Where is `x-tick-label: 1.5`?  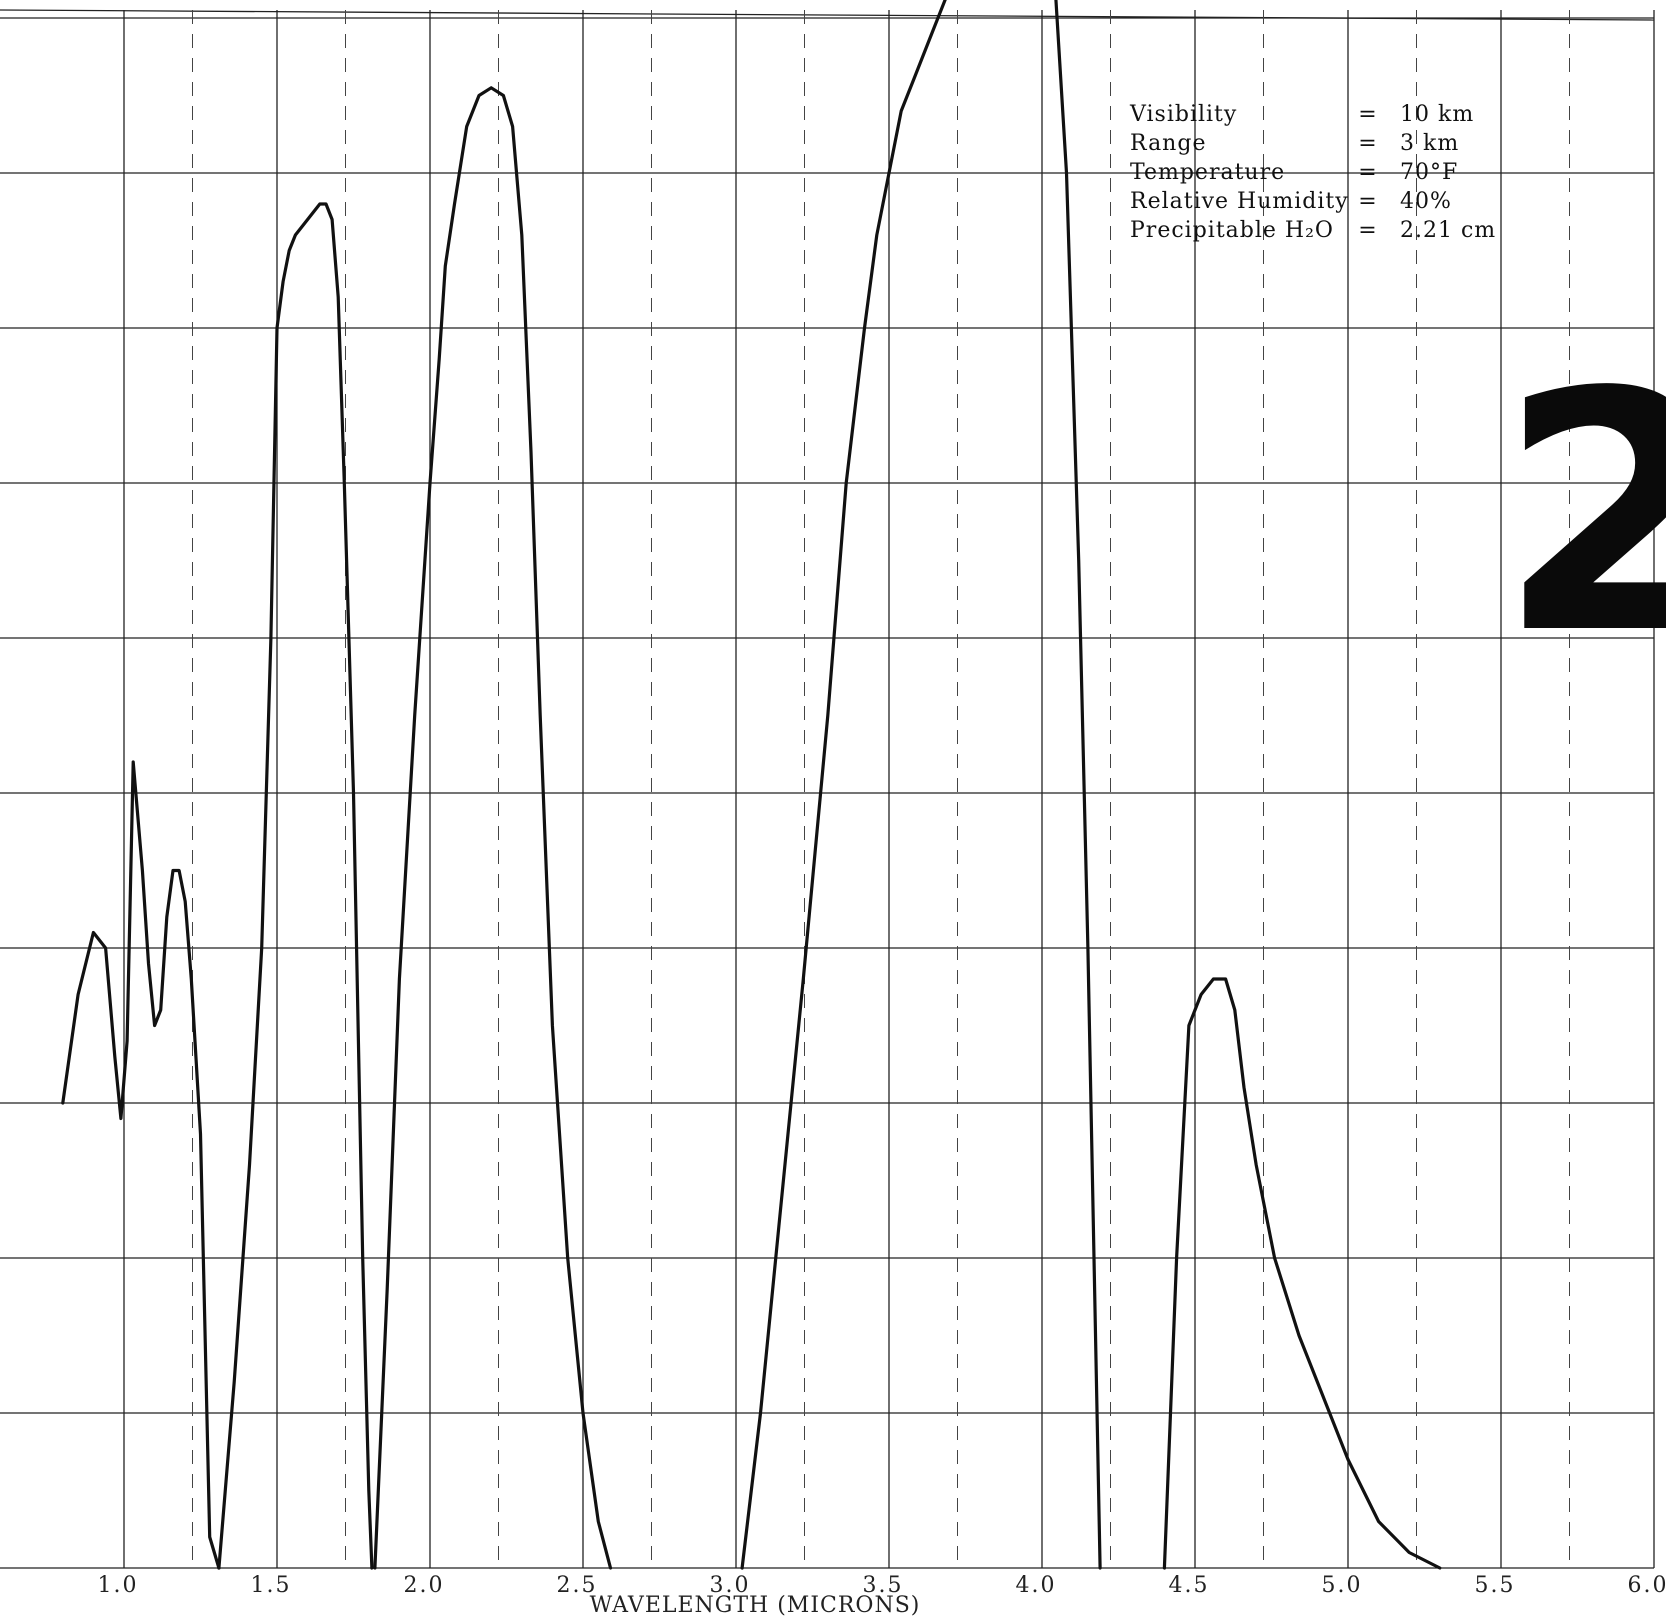
x-tick-label: 1.5 is located at coordinates (271, 1585).